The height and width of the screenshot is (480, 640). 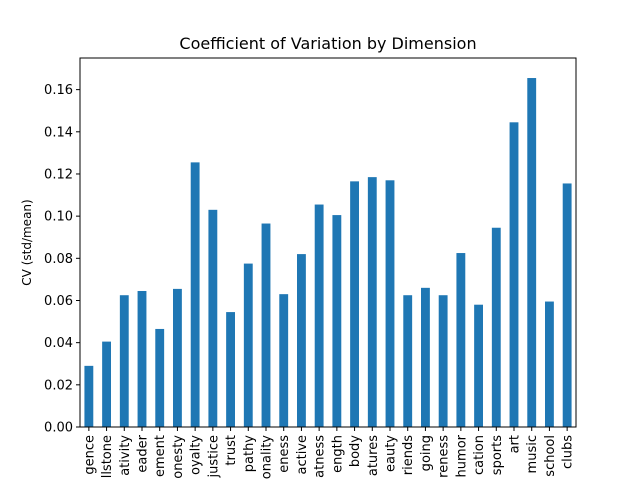 What do you see at coordinates (58, 174) in the screenshot?
I see `y-tick-label: 0.12` at bounding box center [58, 174].